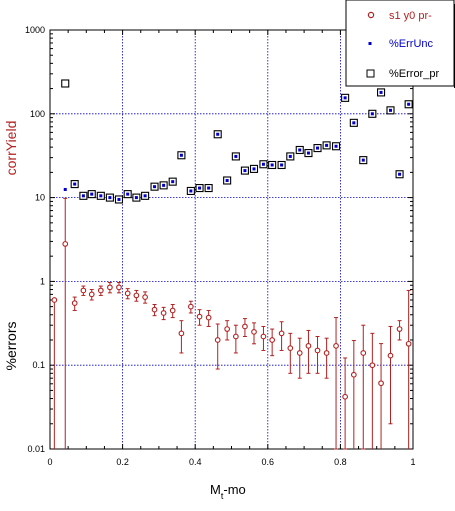 The height and width of the screenshot is (511, 455). Describe the element at coordinates (65, 83) in the screenshot. I see `point-s3` at that location.